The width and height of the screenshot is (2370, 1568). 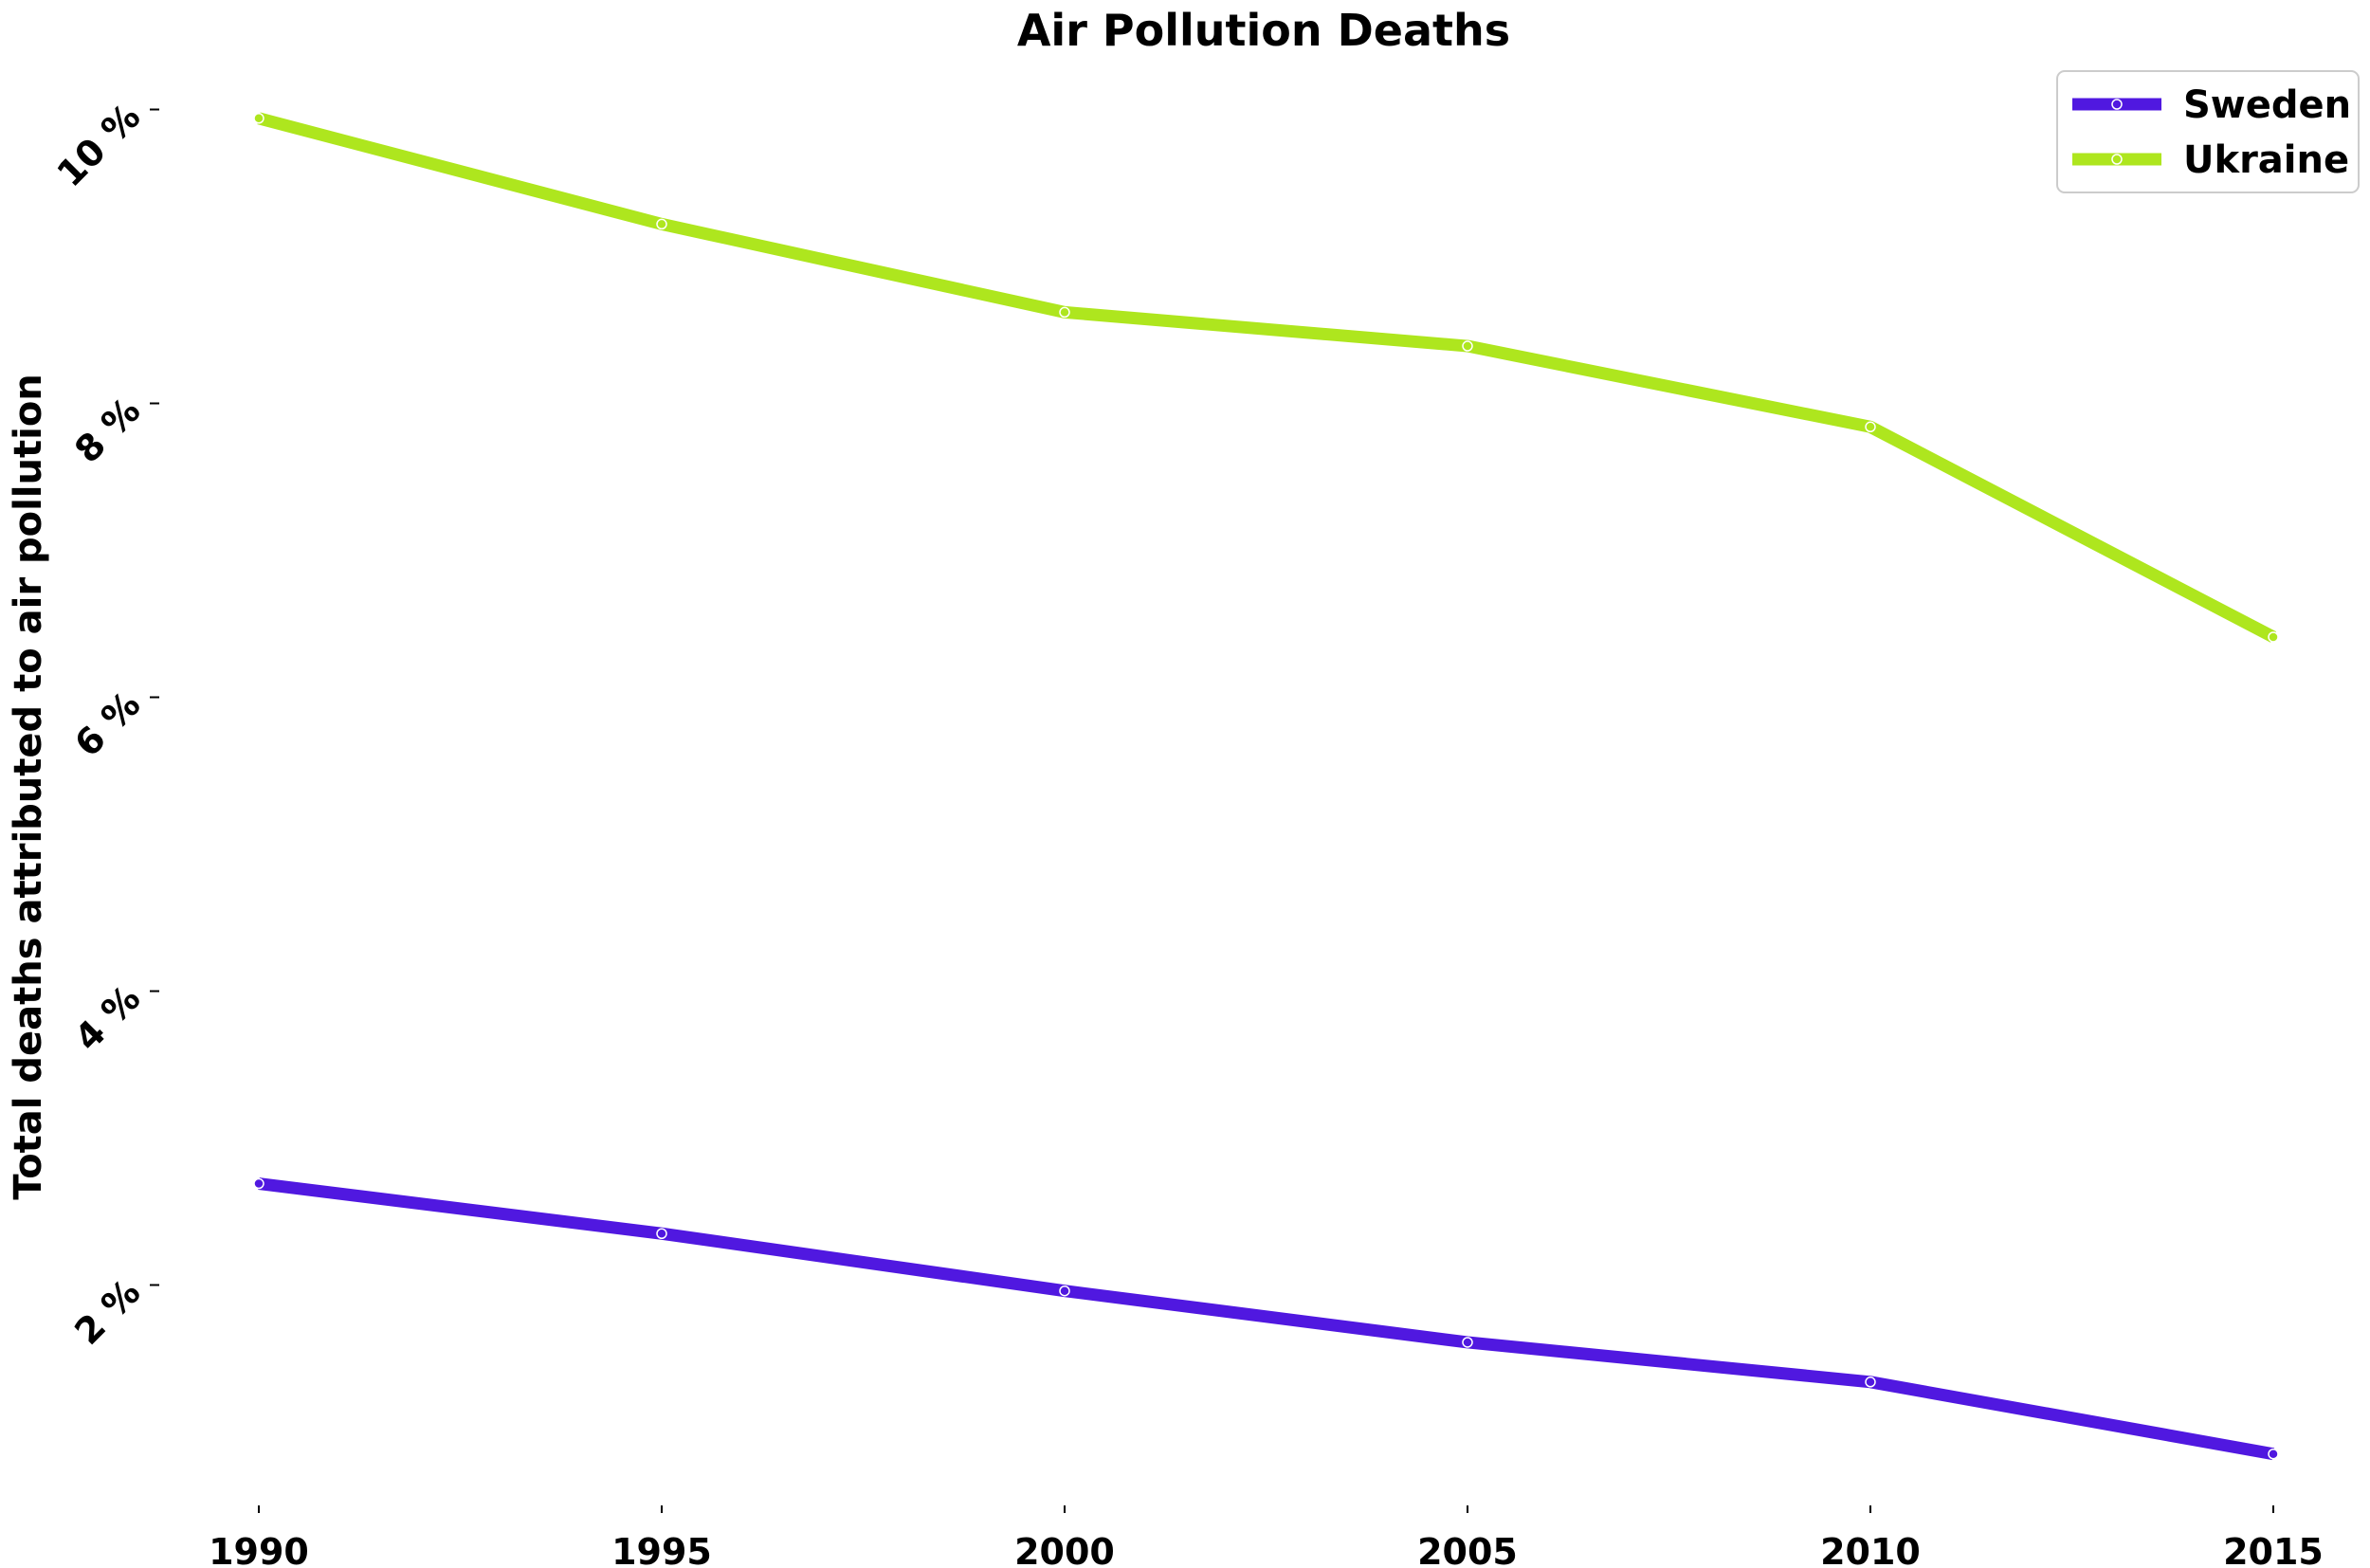 I want to click on x-axis-ticks: 1990 1995 2000 2005 2010 2015, so click(x=1266, y=1536).